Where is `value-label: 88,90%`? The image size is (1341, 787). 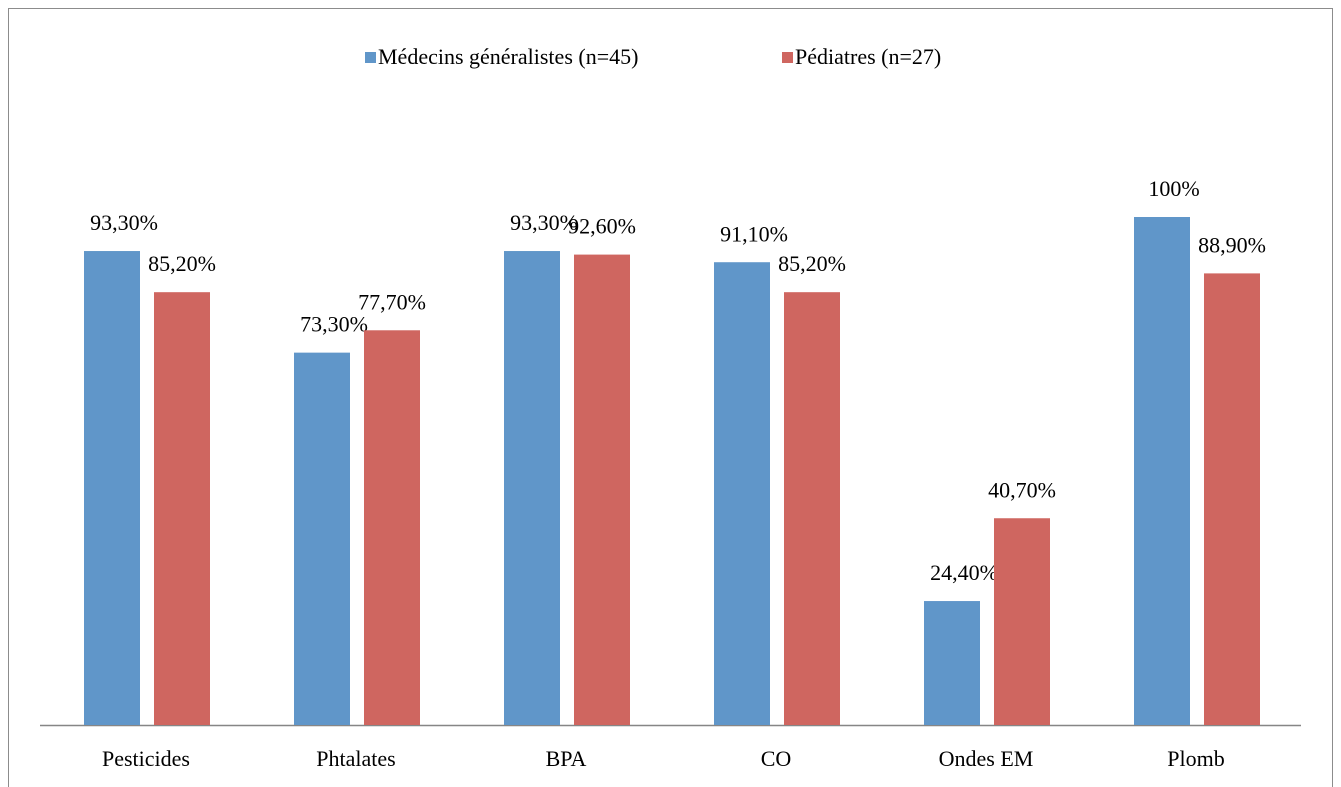 value-label: 88,90% is located at coordinates (1232, 244).